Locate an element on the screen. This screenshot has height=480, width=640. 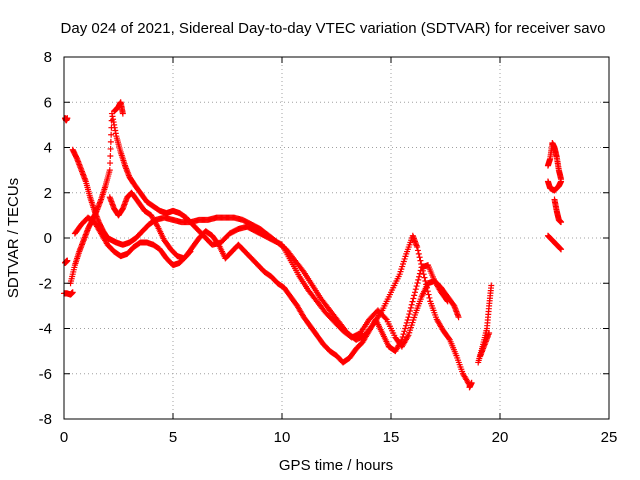
y-tick-label: -6 is located at coordinates (45, 374).